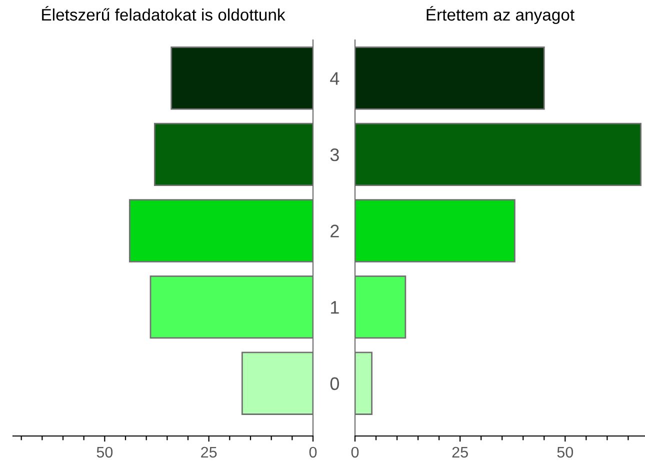 The width and height of the screenshot is (645, 473). What do you see at coordinates (164, 13) in the screenshot?
I see `chart-title: Életszerű feladatokat is oldottunk` at bounding box center [164, 13].